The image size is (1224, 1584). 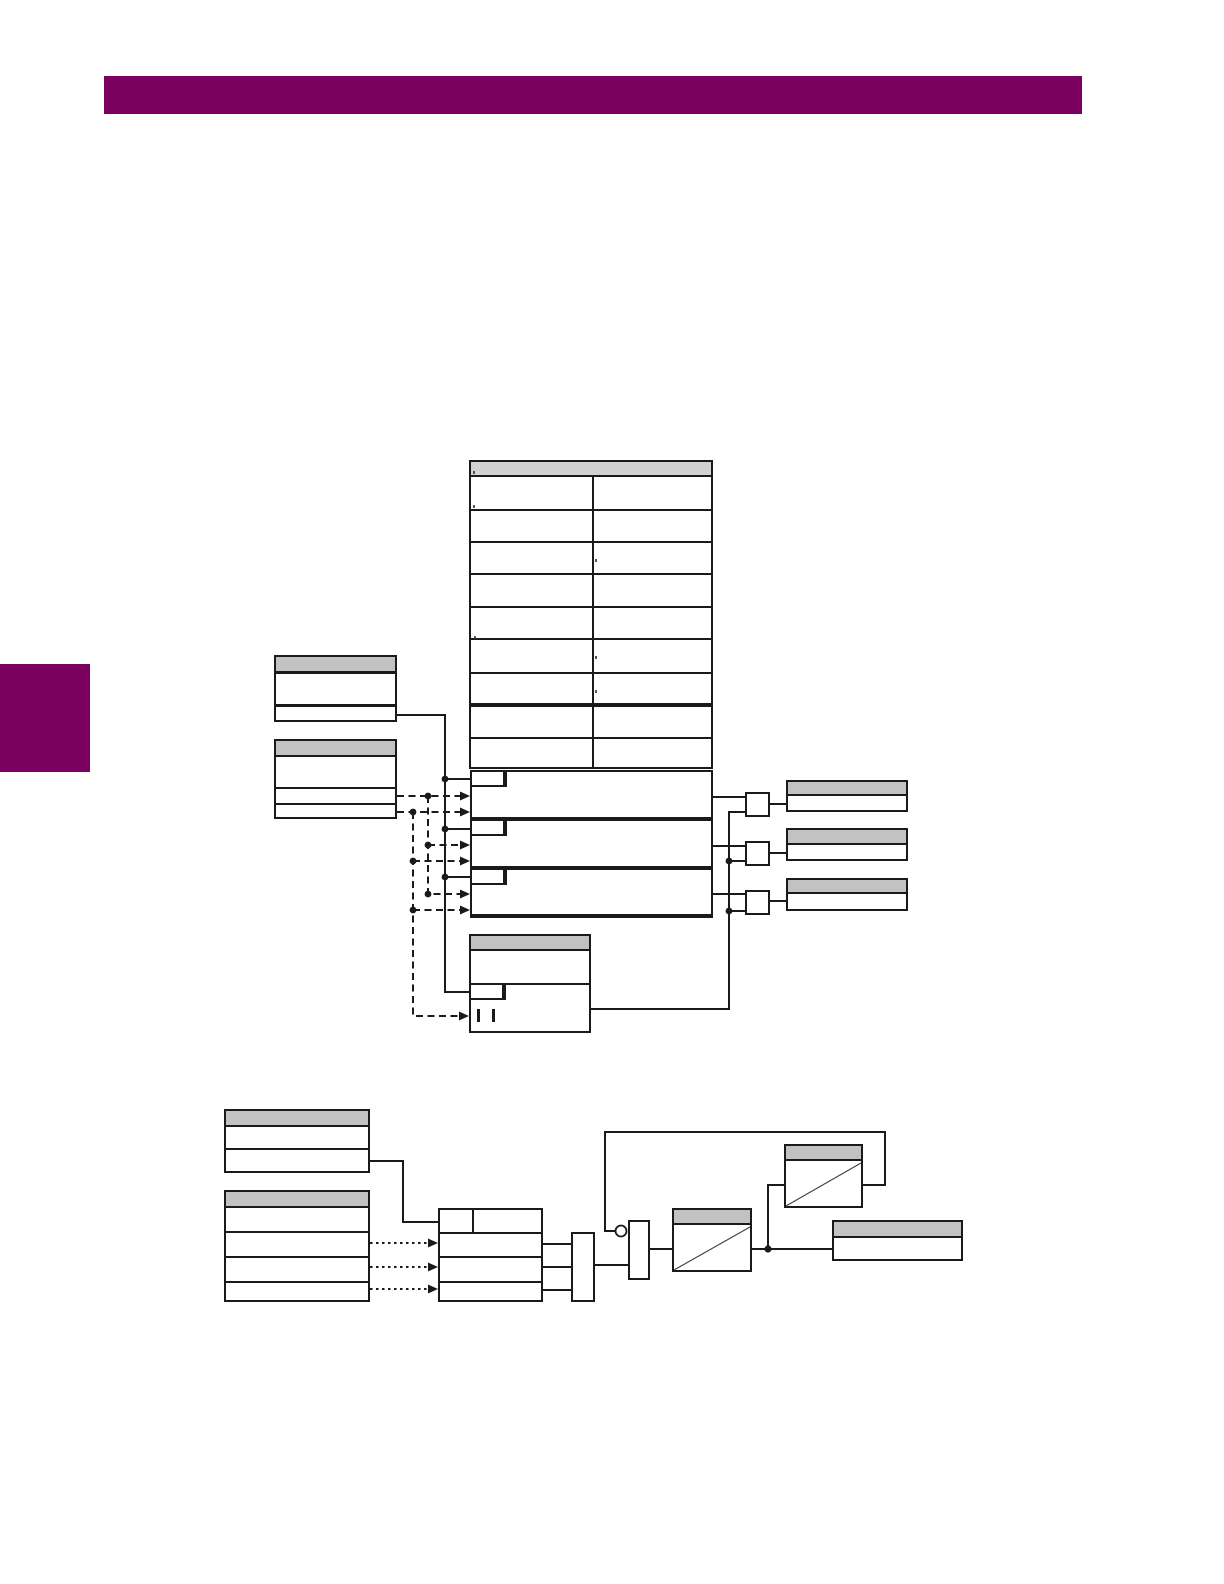 What do you see at coordinates (530, 943) in the screenshot?
I see `supervision-box-header` at bounding box center [530, 943].